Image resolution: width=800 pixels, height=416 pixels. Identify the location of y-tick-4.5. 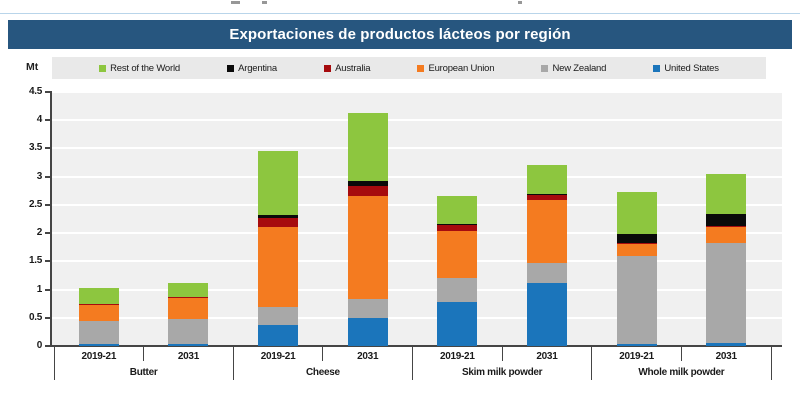
(48, 92).